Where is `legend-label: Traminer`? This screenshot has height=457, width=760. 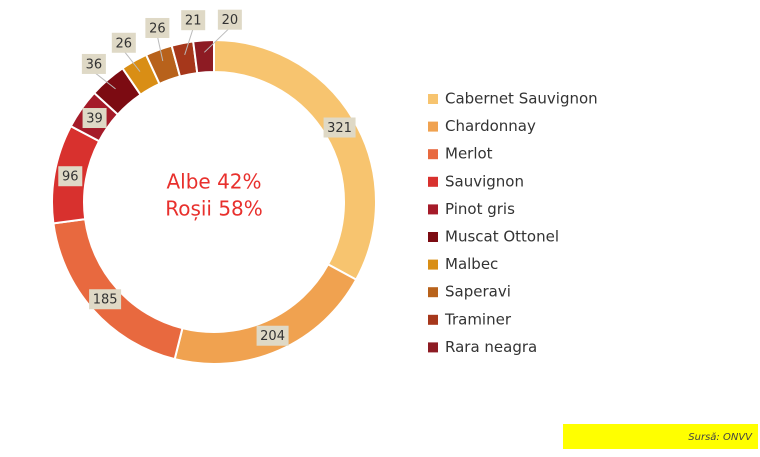 legend-label: Traminer is located at coordinates (478, 319).